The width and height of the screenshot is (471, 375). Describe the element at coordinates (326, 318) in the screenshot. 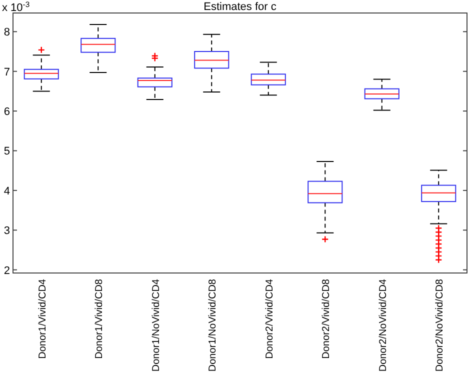

I see `x-tick-label: Donor2/Vivid/CD8` at that location.